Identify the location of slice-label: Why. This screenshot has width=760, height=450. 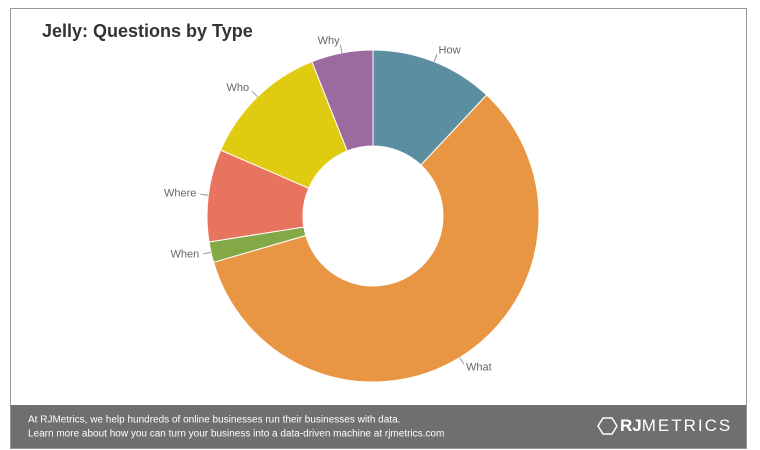
(329, 41).